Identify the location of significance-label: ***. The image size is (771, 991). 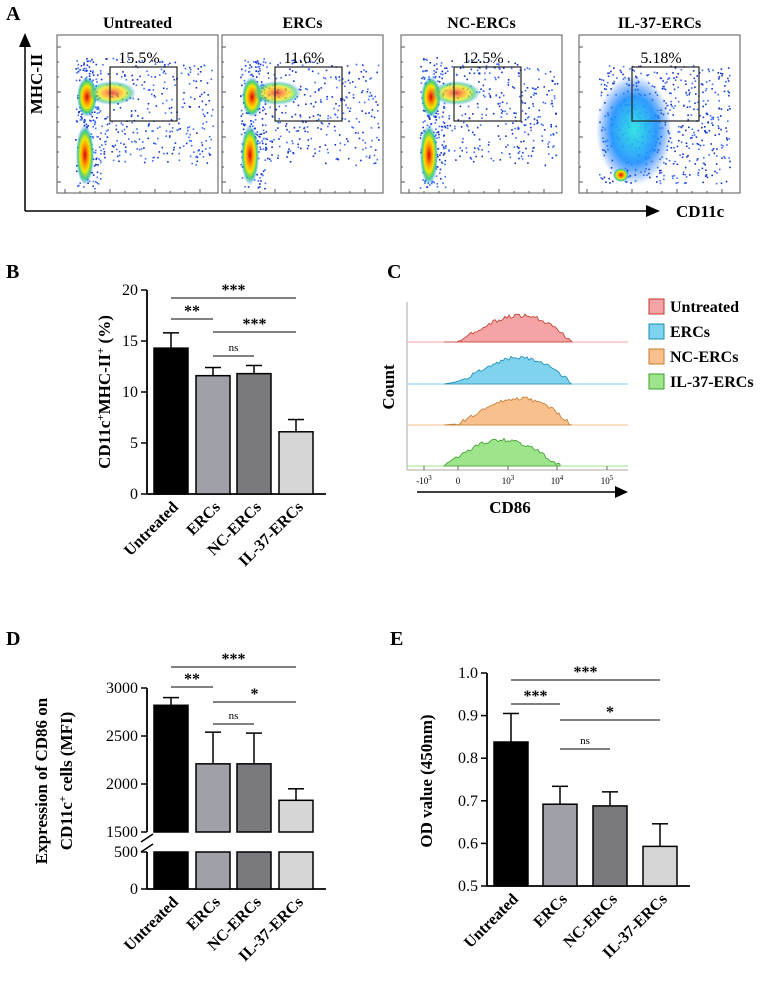
(234, 659).